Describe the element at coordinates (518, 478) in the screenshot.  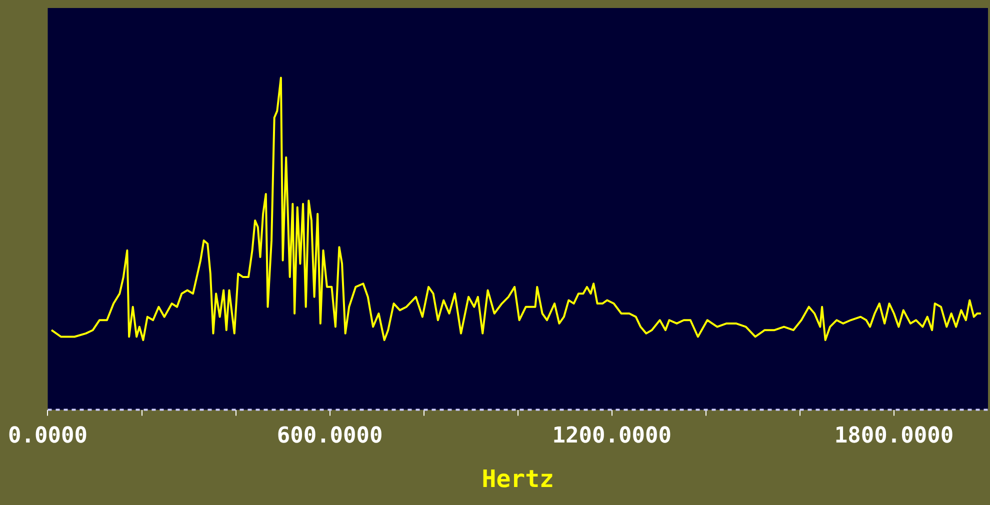
I see `x-axis-title: Hertz` at that location.